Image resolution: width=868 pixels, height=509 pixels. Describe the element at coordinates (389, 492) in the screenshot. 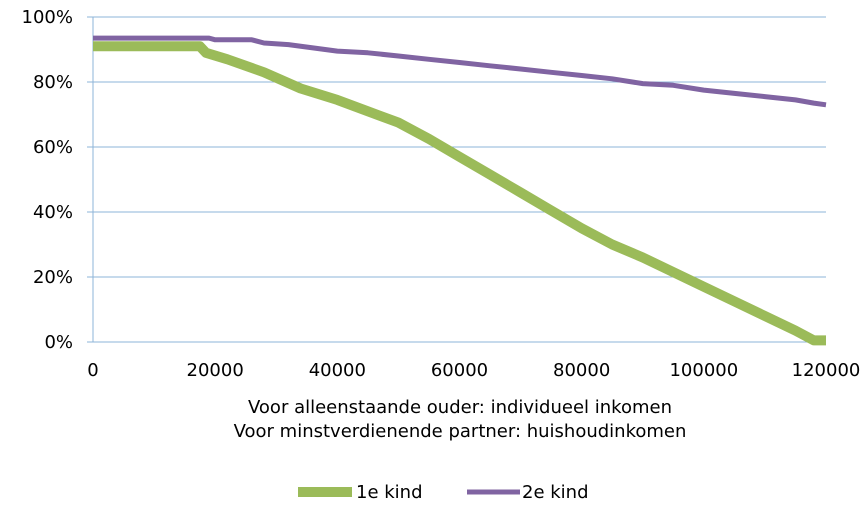

I see `legend-label: 1e kind` at that location.